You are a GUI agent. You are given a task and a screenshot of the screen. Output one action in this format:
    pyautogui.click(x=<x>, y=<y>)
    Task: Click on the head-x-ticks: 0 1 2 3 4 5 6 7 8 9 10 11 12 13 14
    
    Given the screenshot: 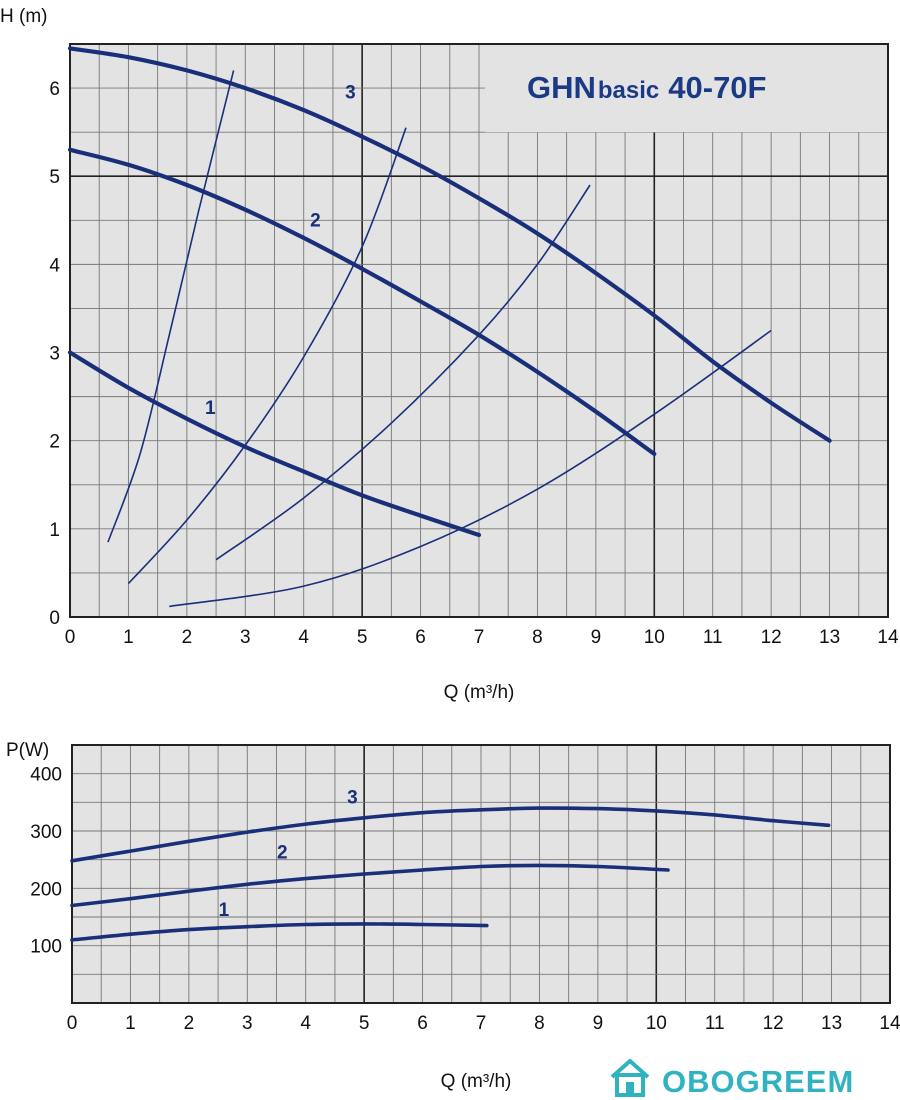 What is the action you would take?
    pyautogui.click(x=482, y=637)
    